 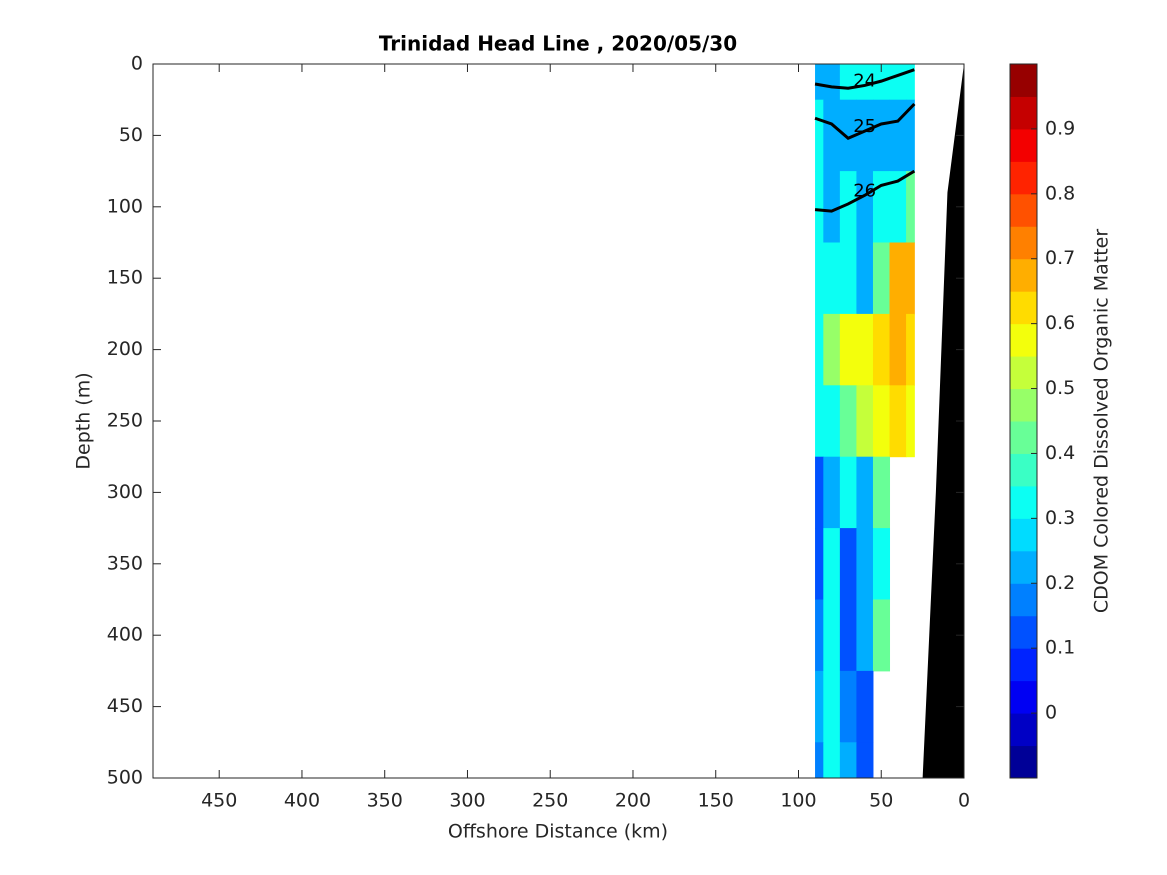 What do you see at coordinates (1051, 713) in the screenshot?
I see `colorbar-tick-label: 0` at bounding box center [1051, 713].